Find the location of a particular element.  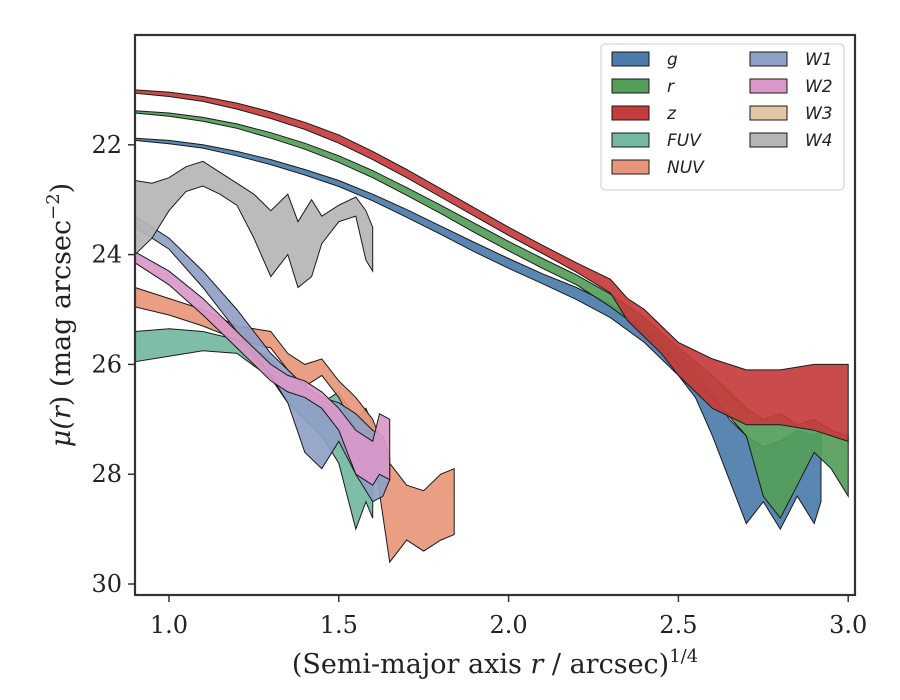

legend-swatch-w1 is located at coordinates (768, 59).